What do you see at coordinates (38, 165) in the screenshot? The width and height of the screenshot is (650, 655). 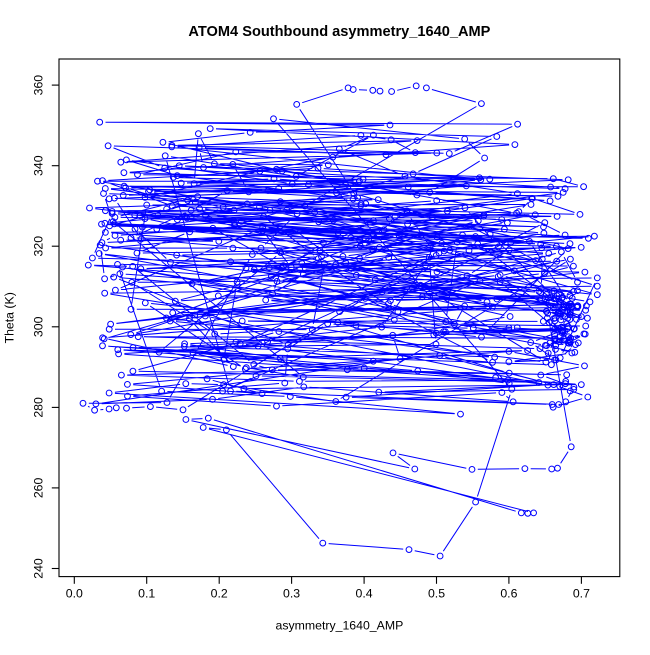 I see `svg-text: 340` at bounding box center [38, 165].